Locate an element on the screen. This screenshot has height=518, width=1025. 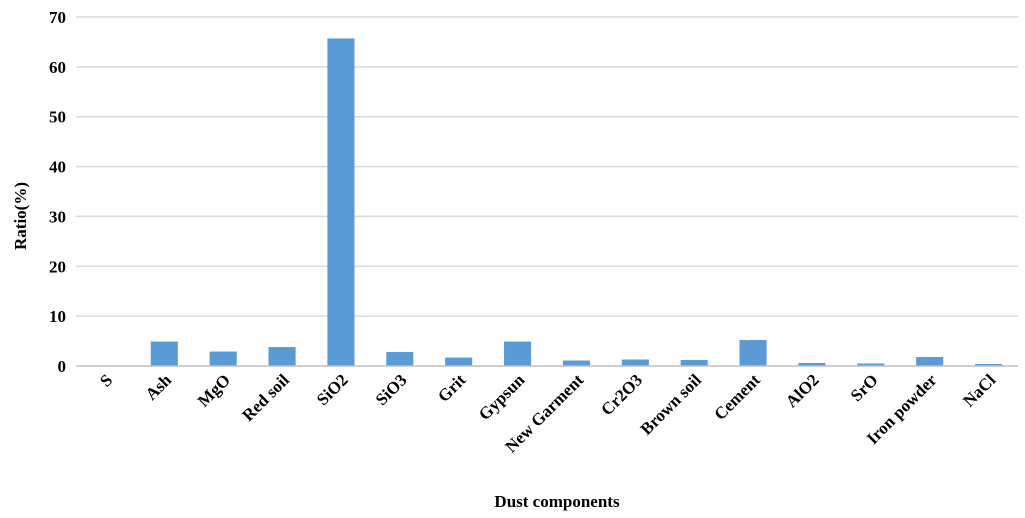
y-tick-label: 50 is located at coordinates (57, 117).